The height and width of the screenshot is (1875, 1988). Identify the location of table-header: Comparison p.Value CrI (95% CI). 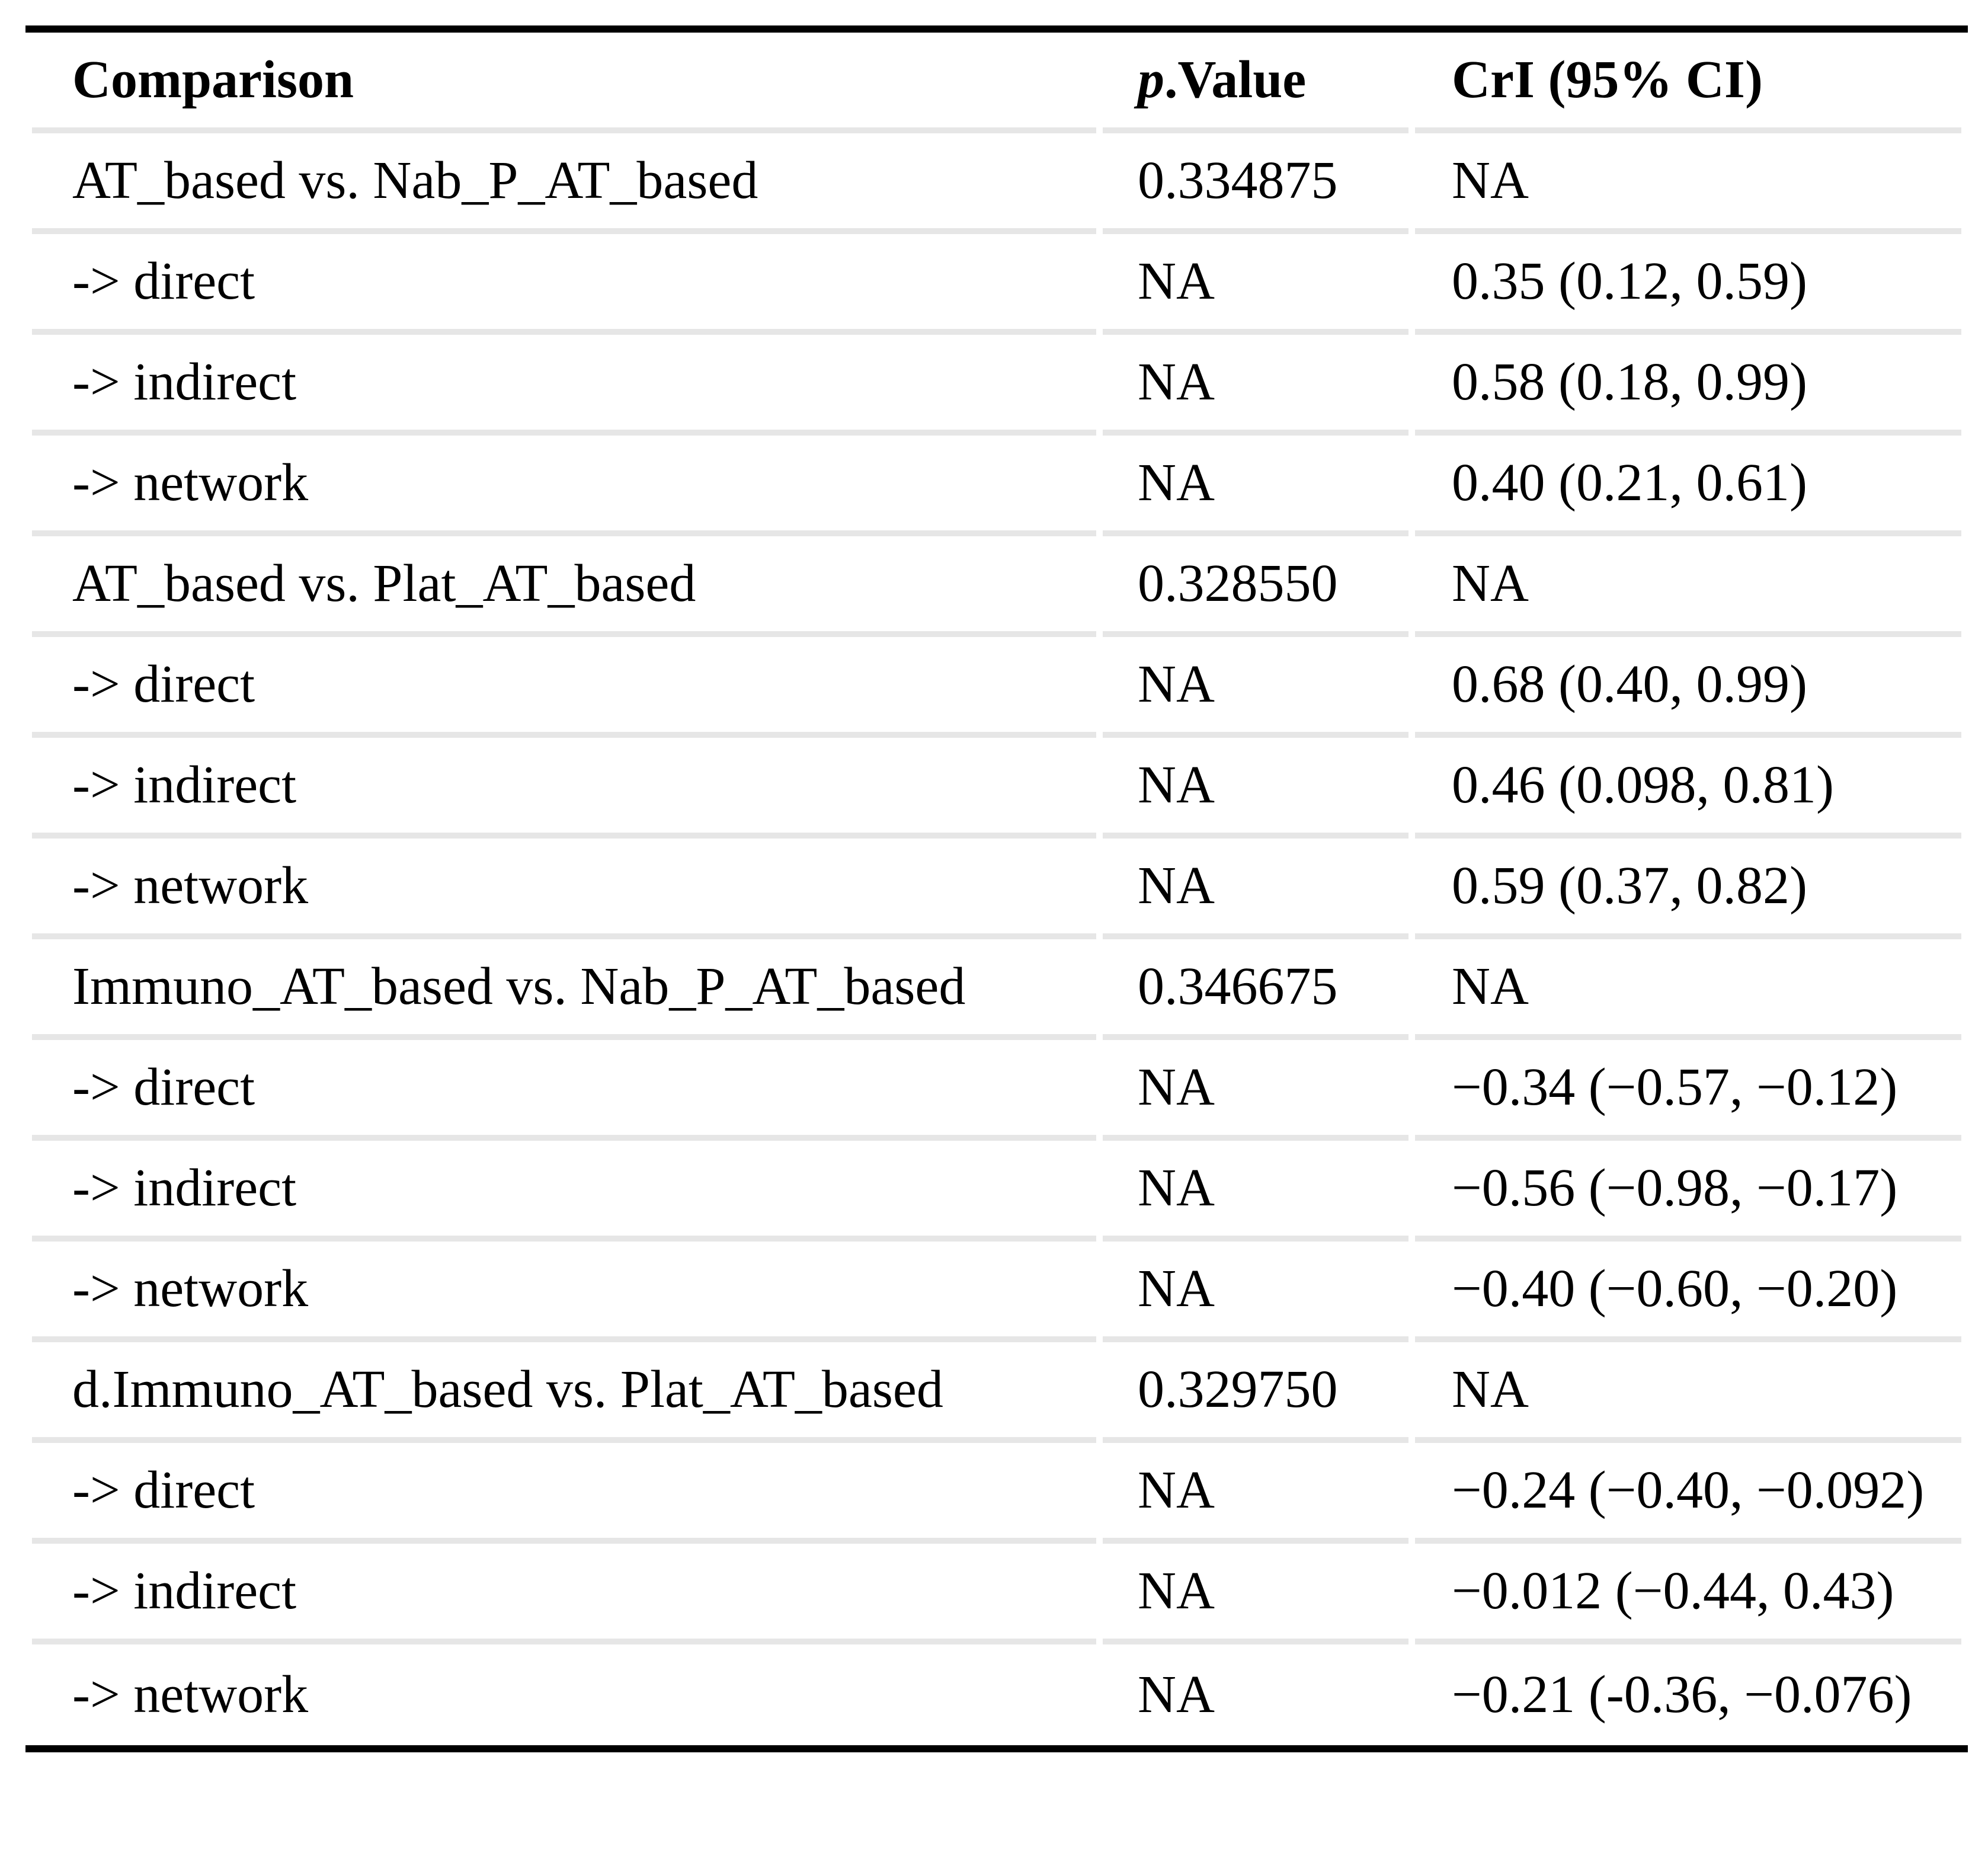
(996, 83).